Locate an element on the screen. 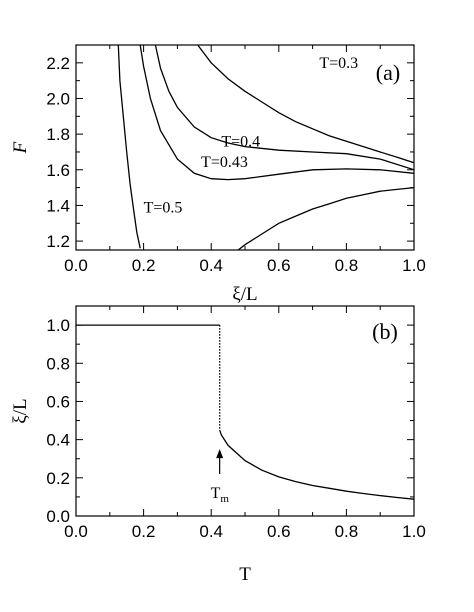 This screenshot has width=474, height=612. y-tick-label: 0.8 is located at coordinates (58, 363).